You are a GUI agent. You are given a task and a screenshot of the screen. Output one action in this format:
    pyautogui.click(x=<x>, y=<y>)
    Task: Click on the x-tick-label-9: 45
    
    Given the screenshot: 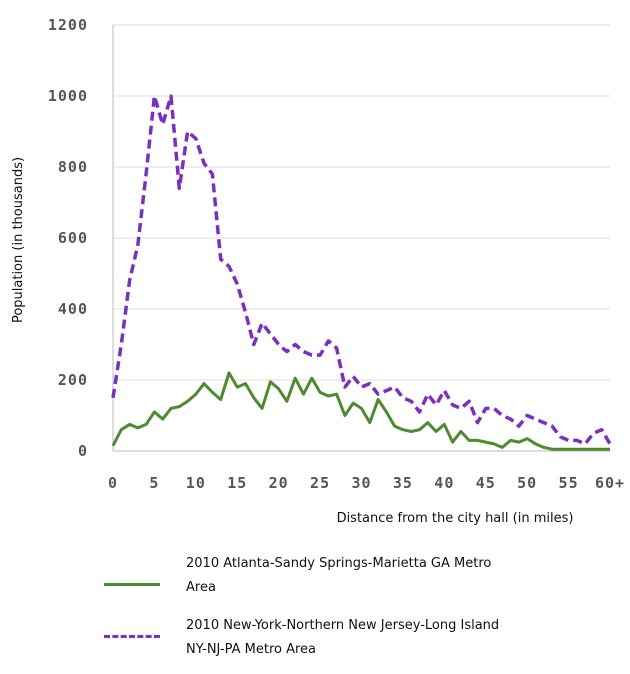 What is the action you would take?
    pyautogui.click(x=486, y=483)
    